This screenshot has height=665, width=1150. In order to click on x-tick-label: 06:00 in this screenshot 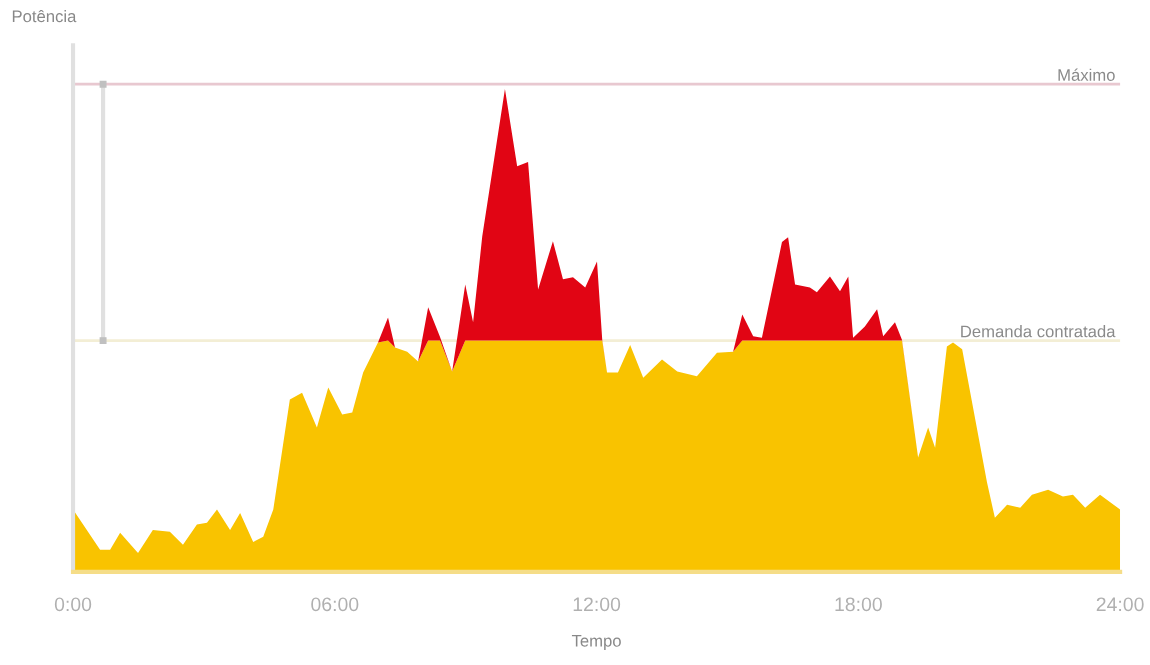, I will do `click(335, 604)`.